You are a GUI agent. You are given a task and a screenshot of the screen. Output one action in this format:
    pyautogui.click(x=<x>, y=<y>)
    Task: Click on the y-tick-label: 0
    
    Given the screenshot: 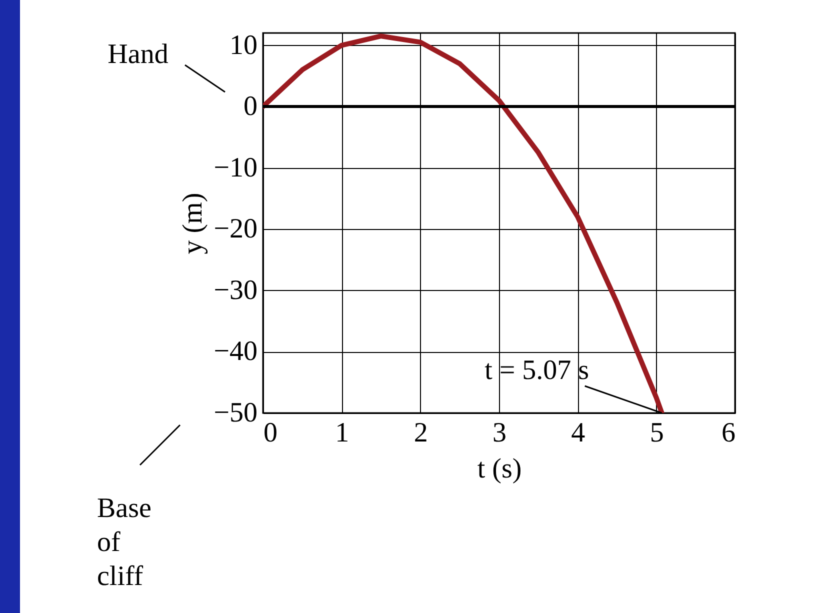 What is the action you would take?
    pyautogui.click(x=251, y=106)
    